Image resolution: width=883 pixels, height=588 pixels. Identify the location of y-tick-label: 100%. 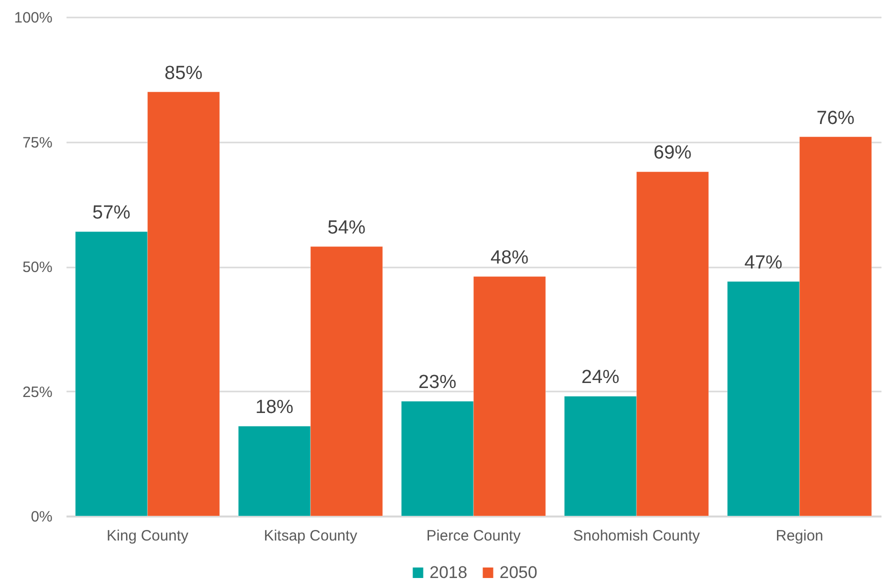
(33, 18).